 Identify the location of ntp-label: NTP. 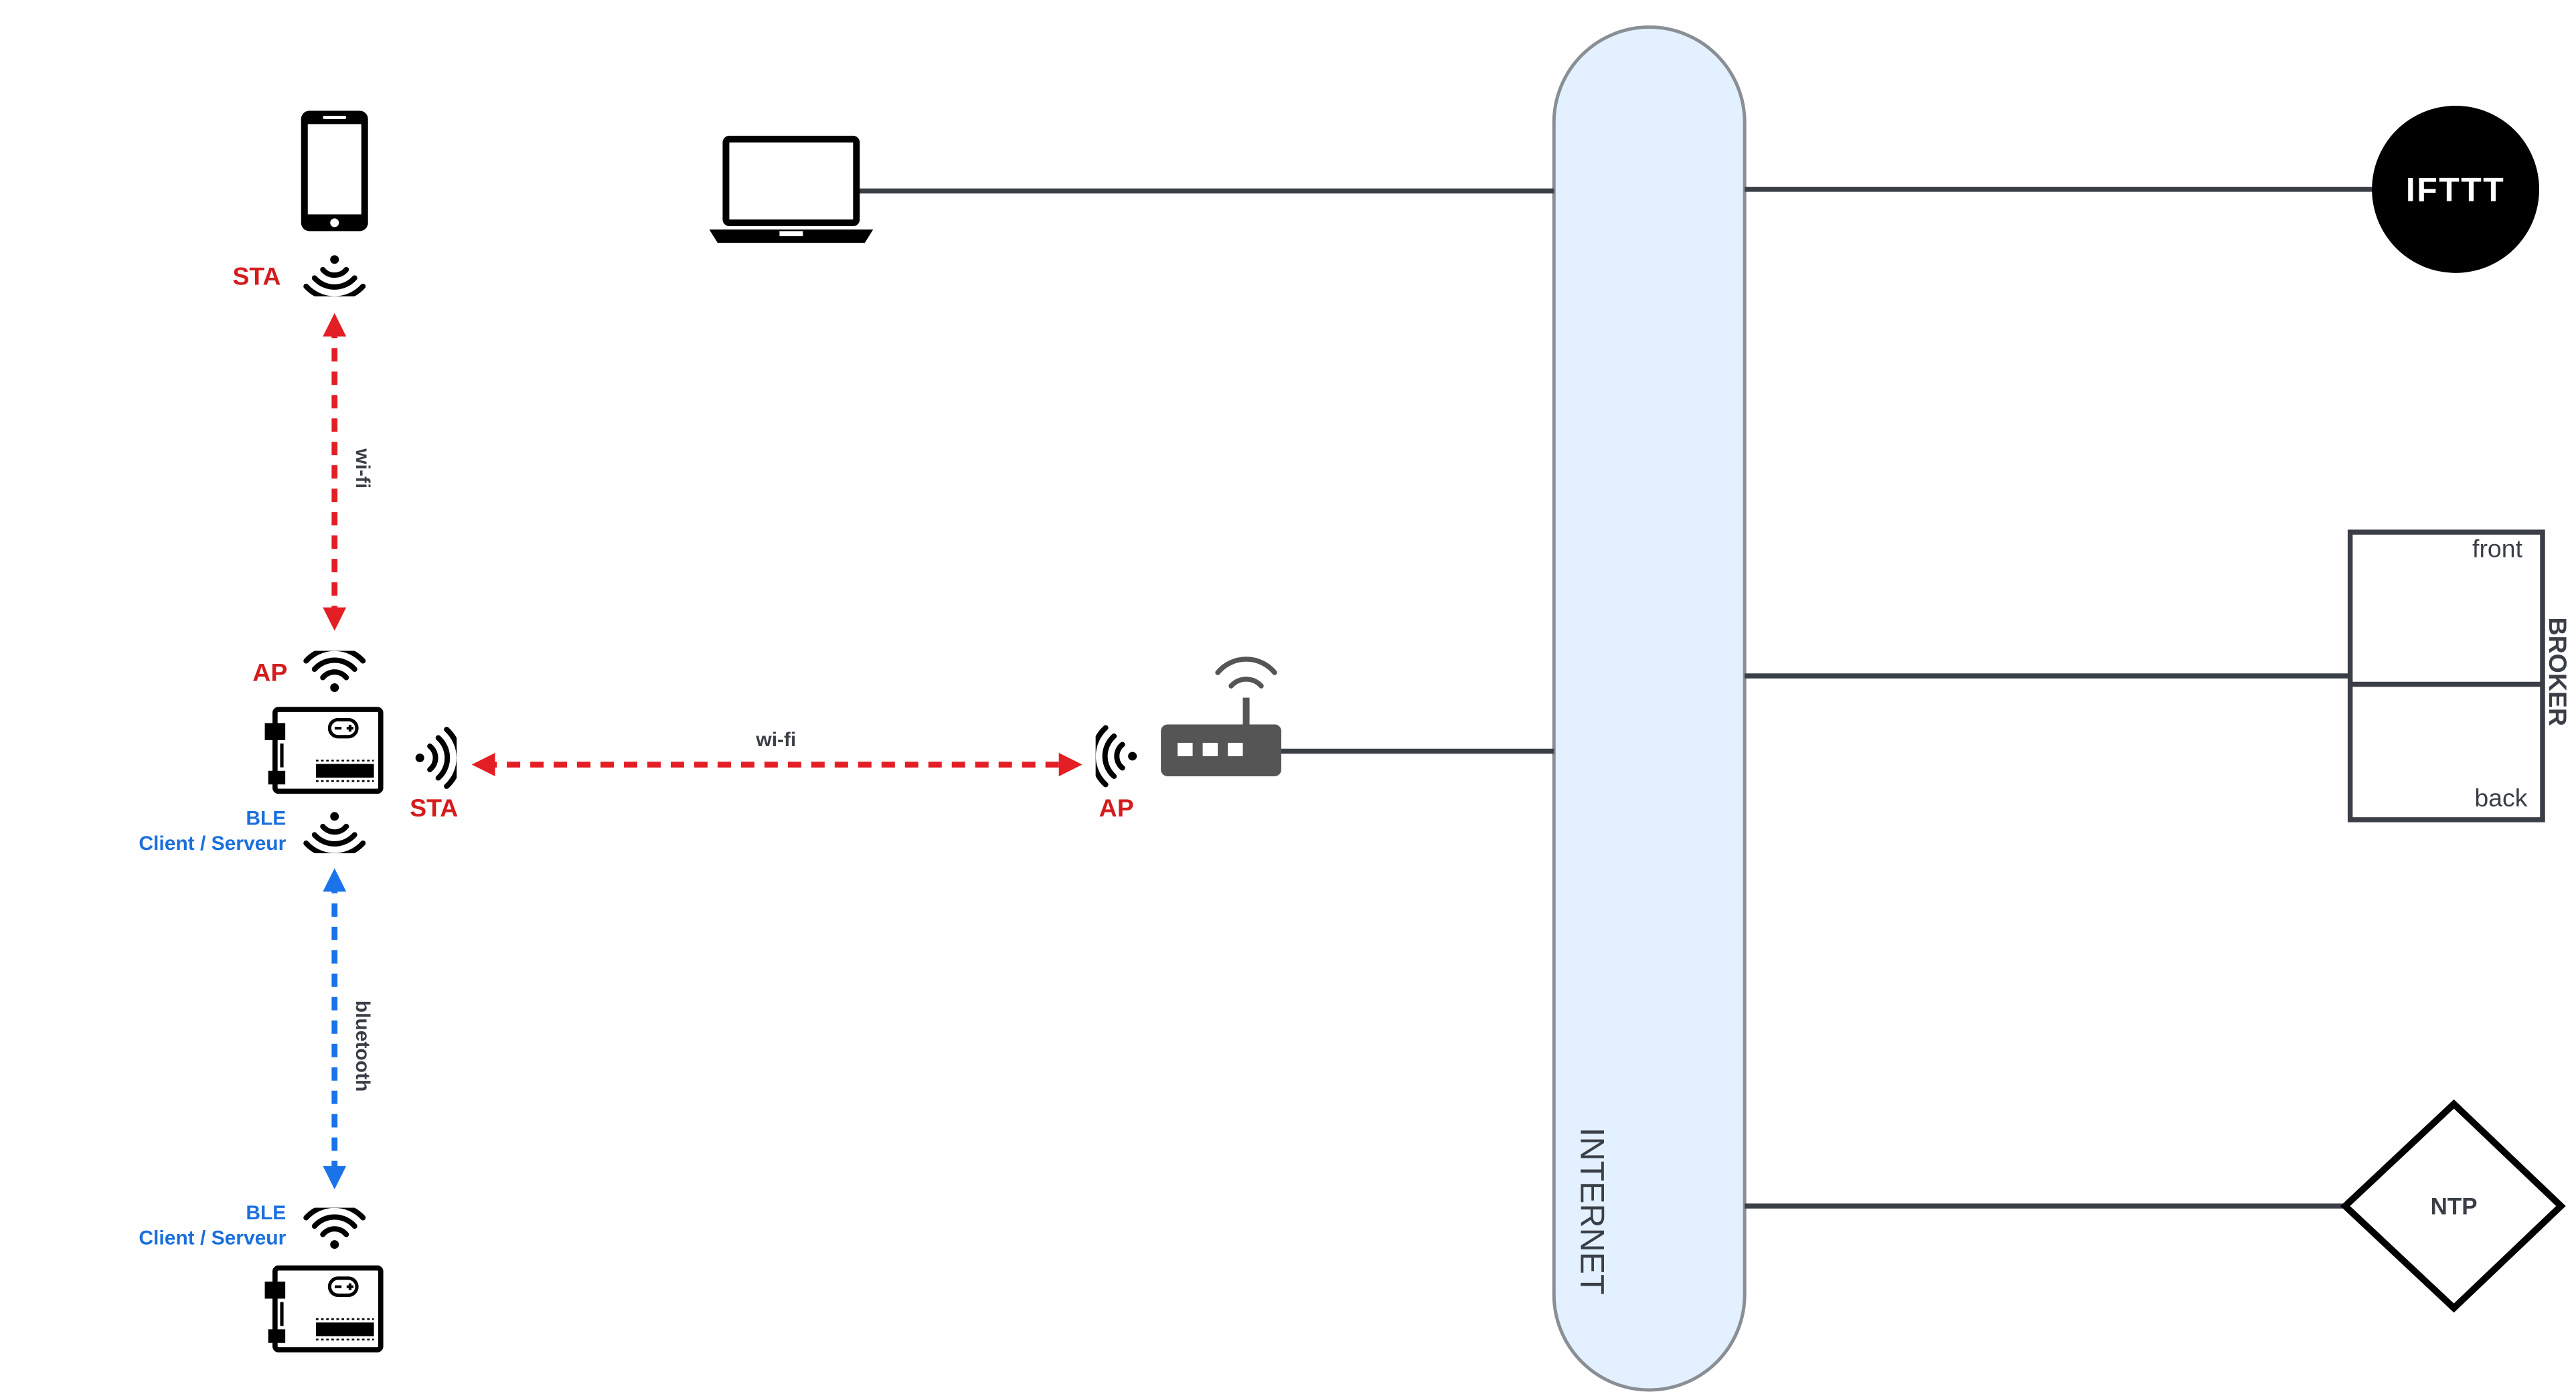
(2455, 1207).